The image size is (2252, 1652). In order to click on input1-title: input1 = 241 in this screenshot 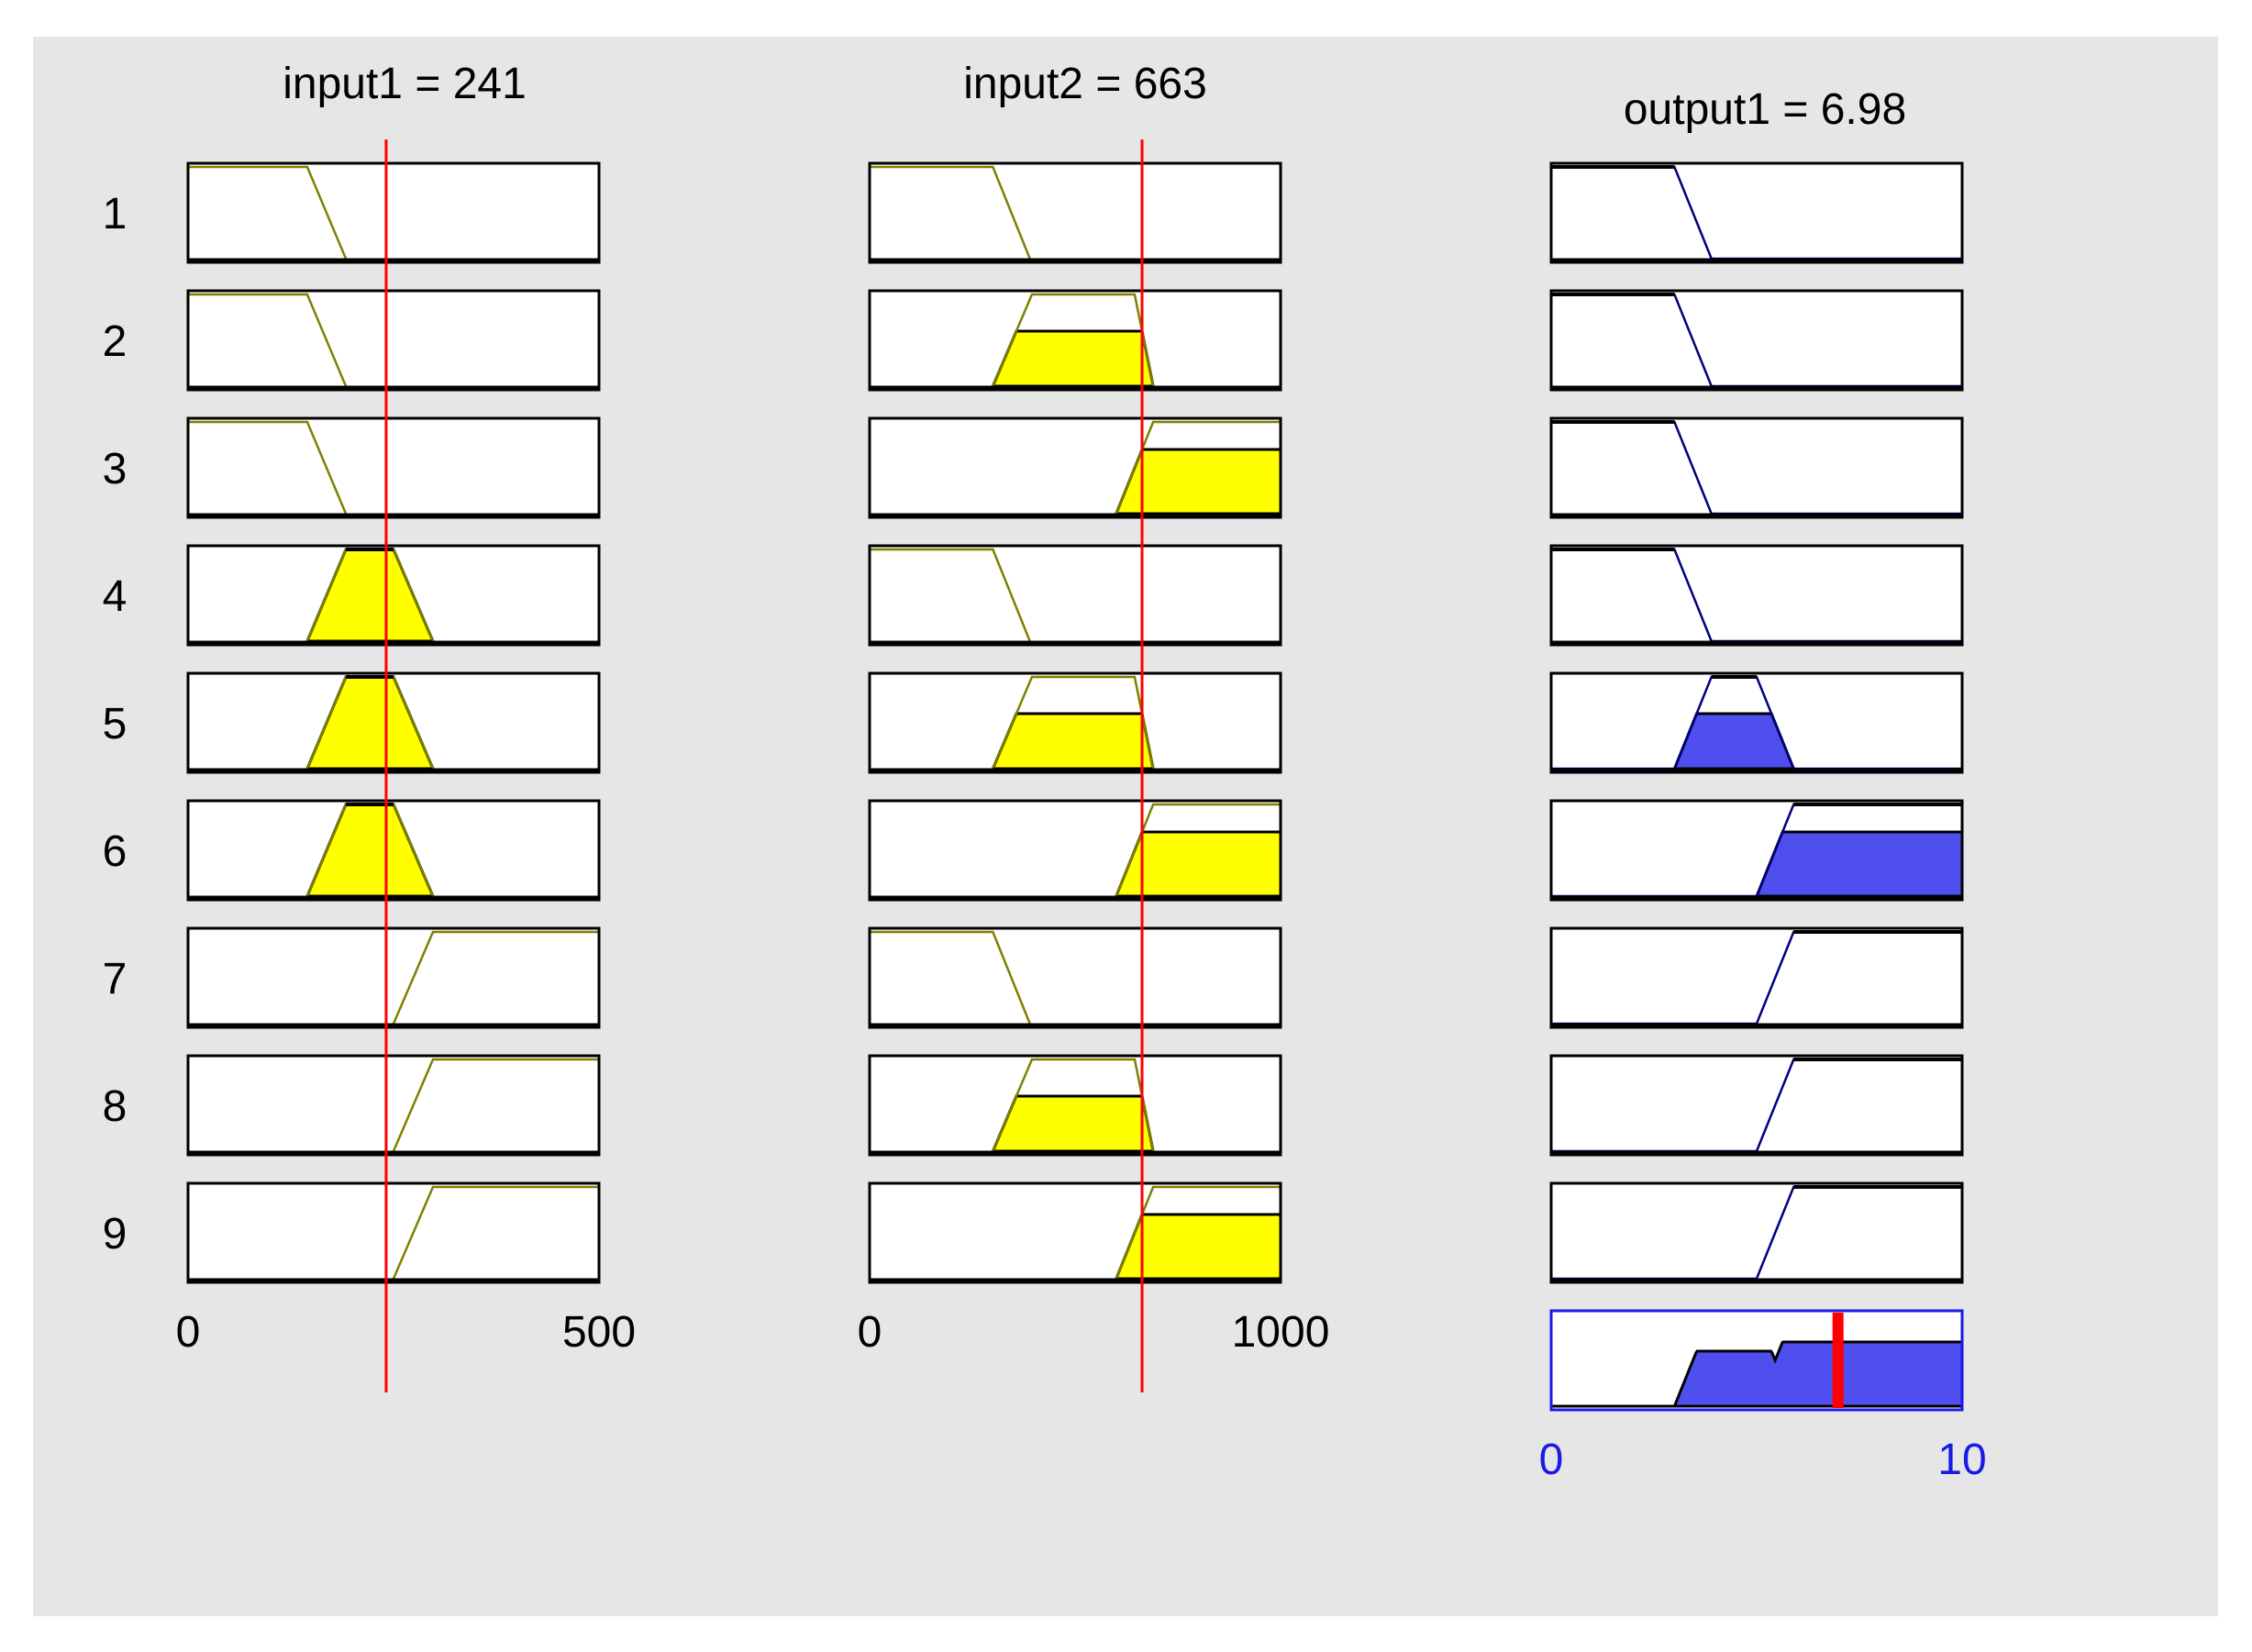, I will do `click(405, 84)`.